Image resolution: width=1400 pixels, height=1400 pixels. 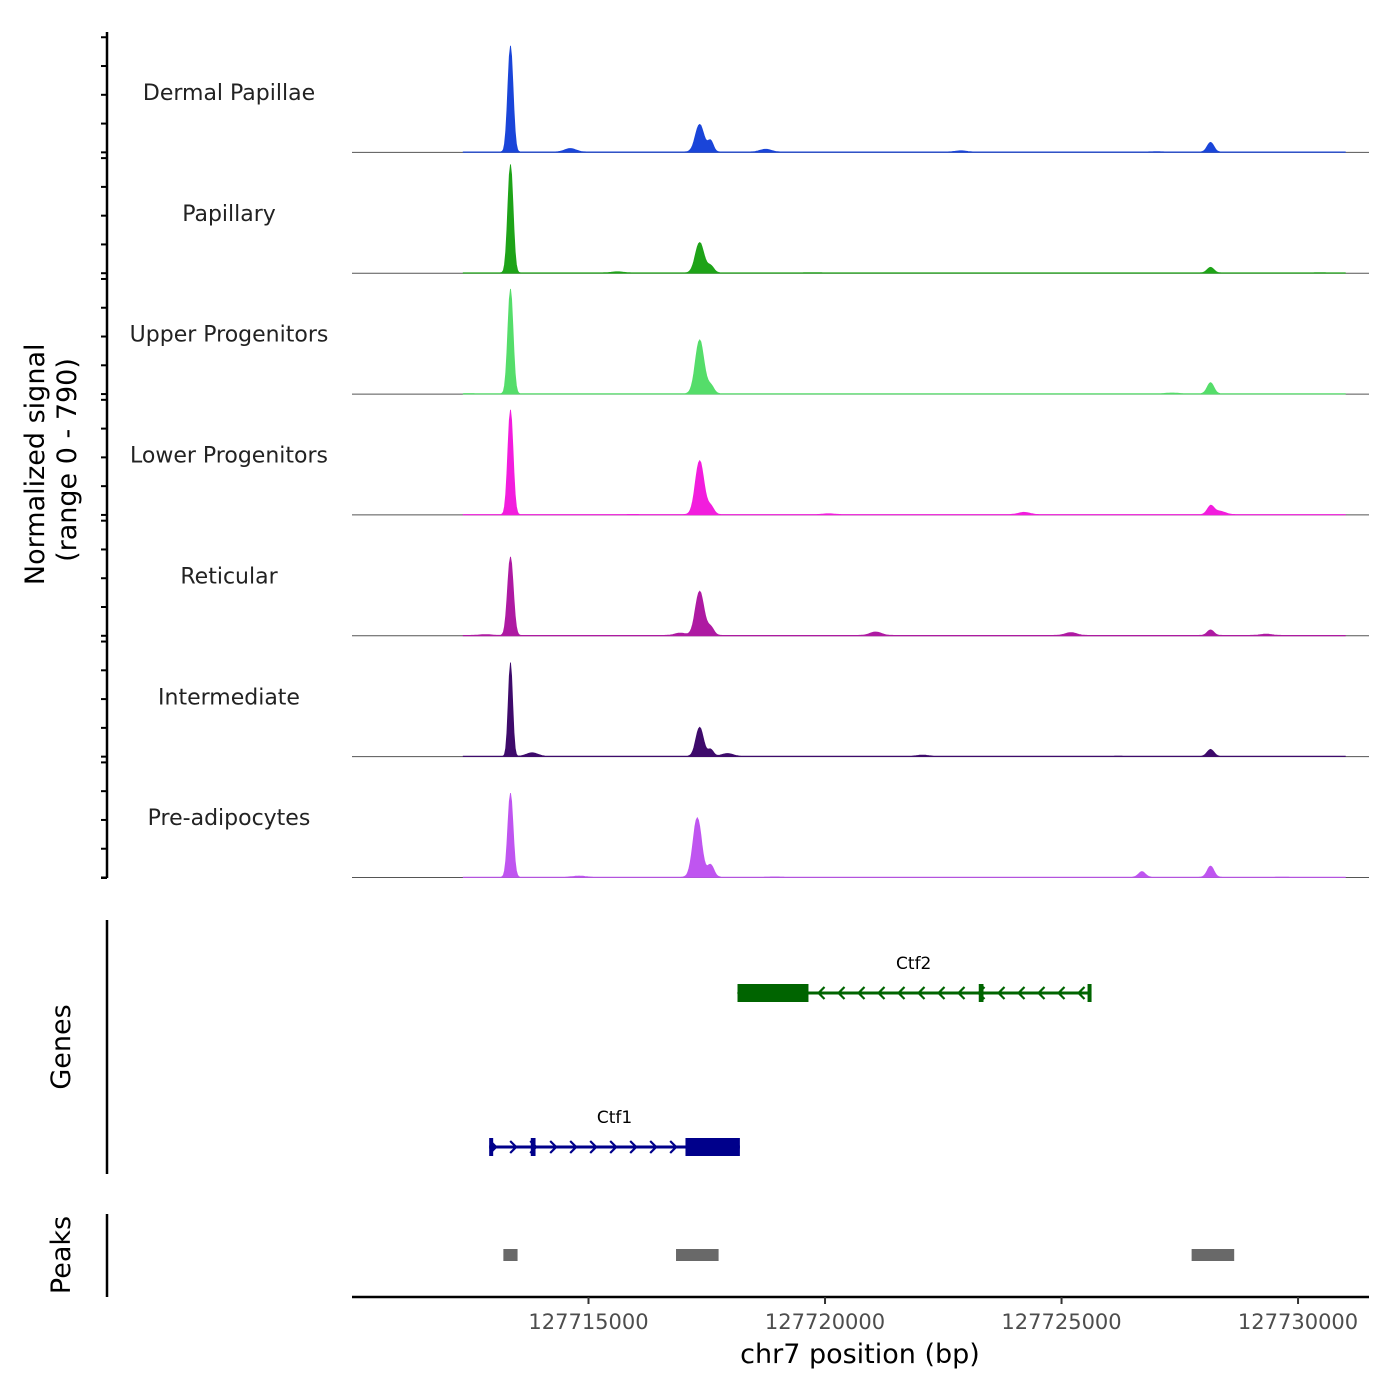 I want to click on x-tick-label: 127720000, so click(x=825, y=1322).